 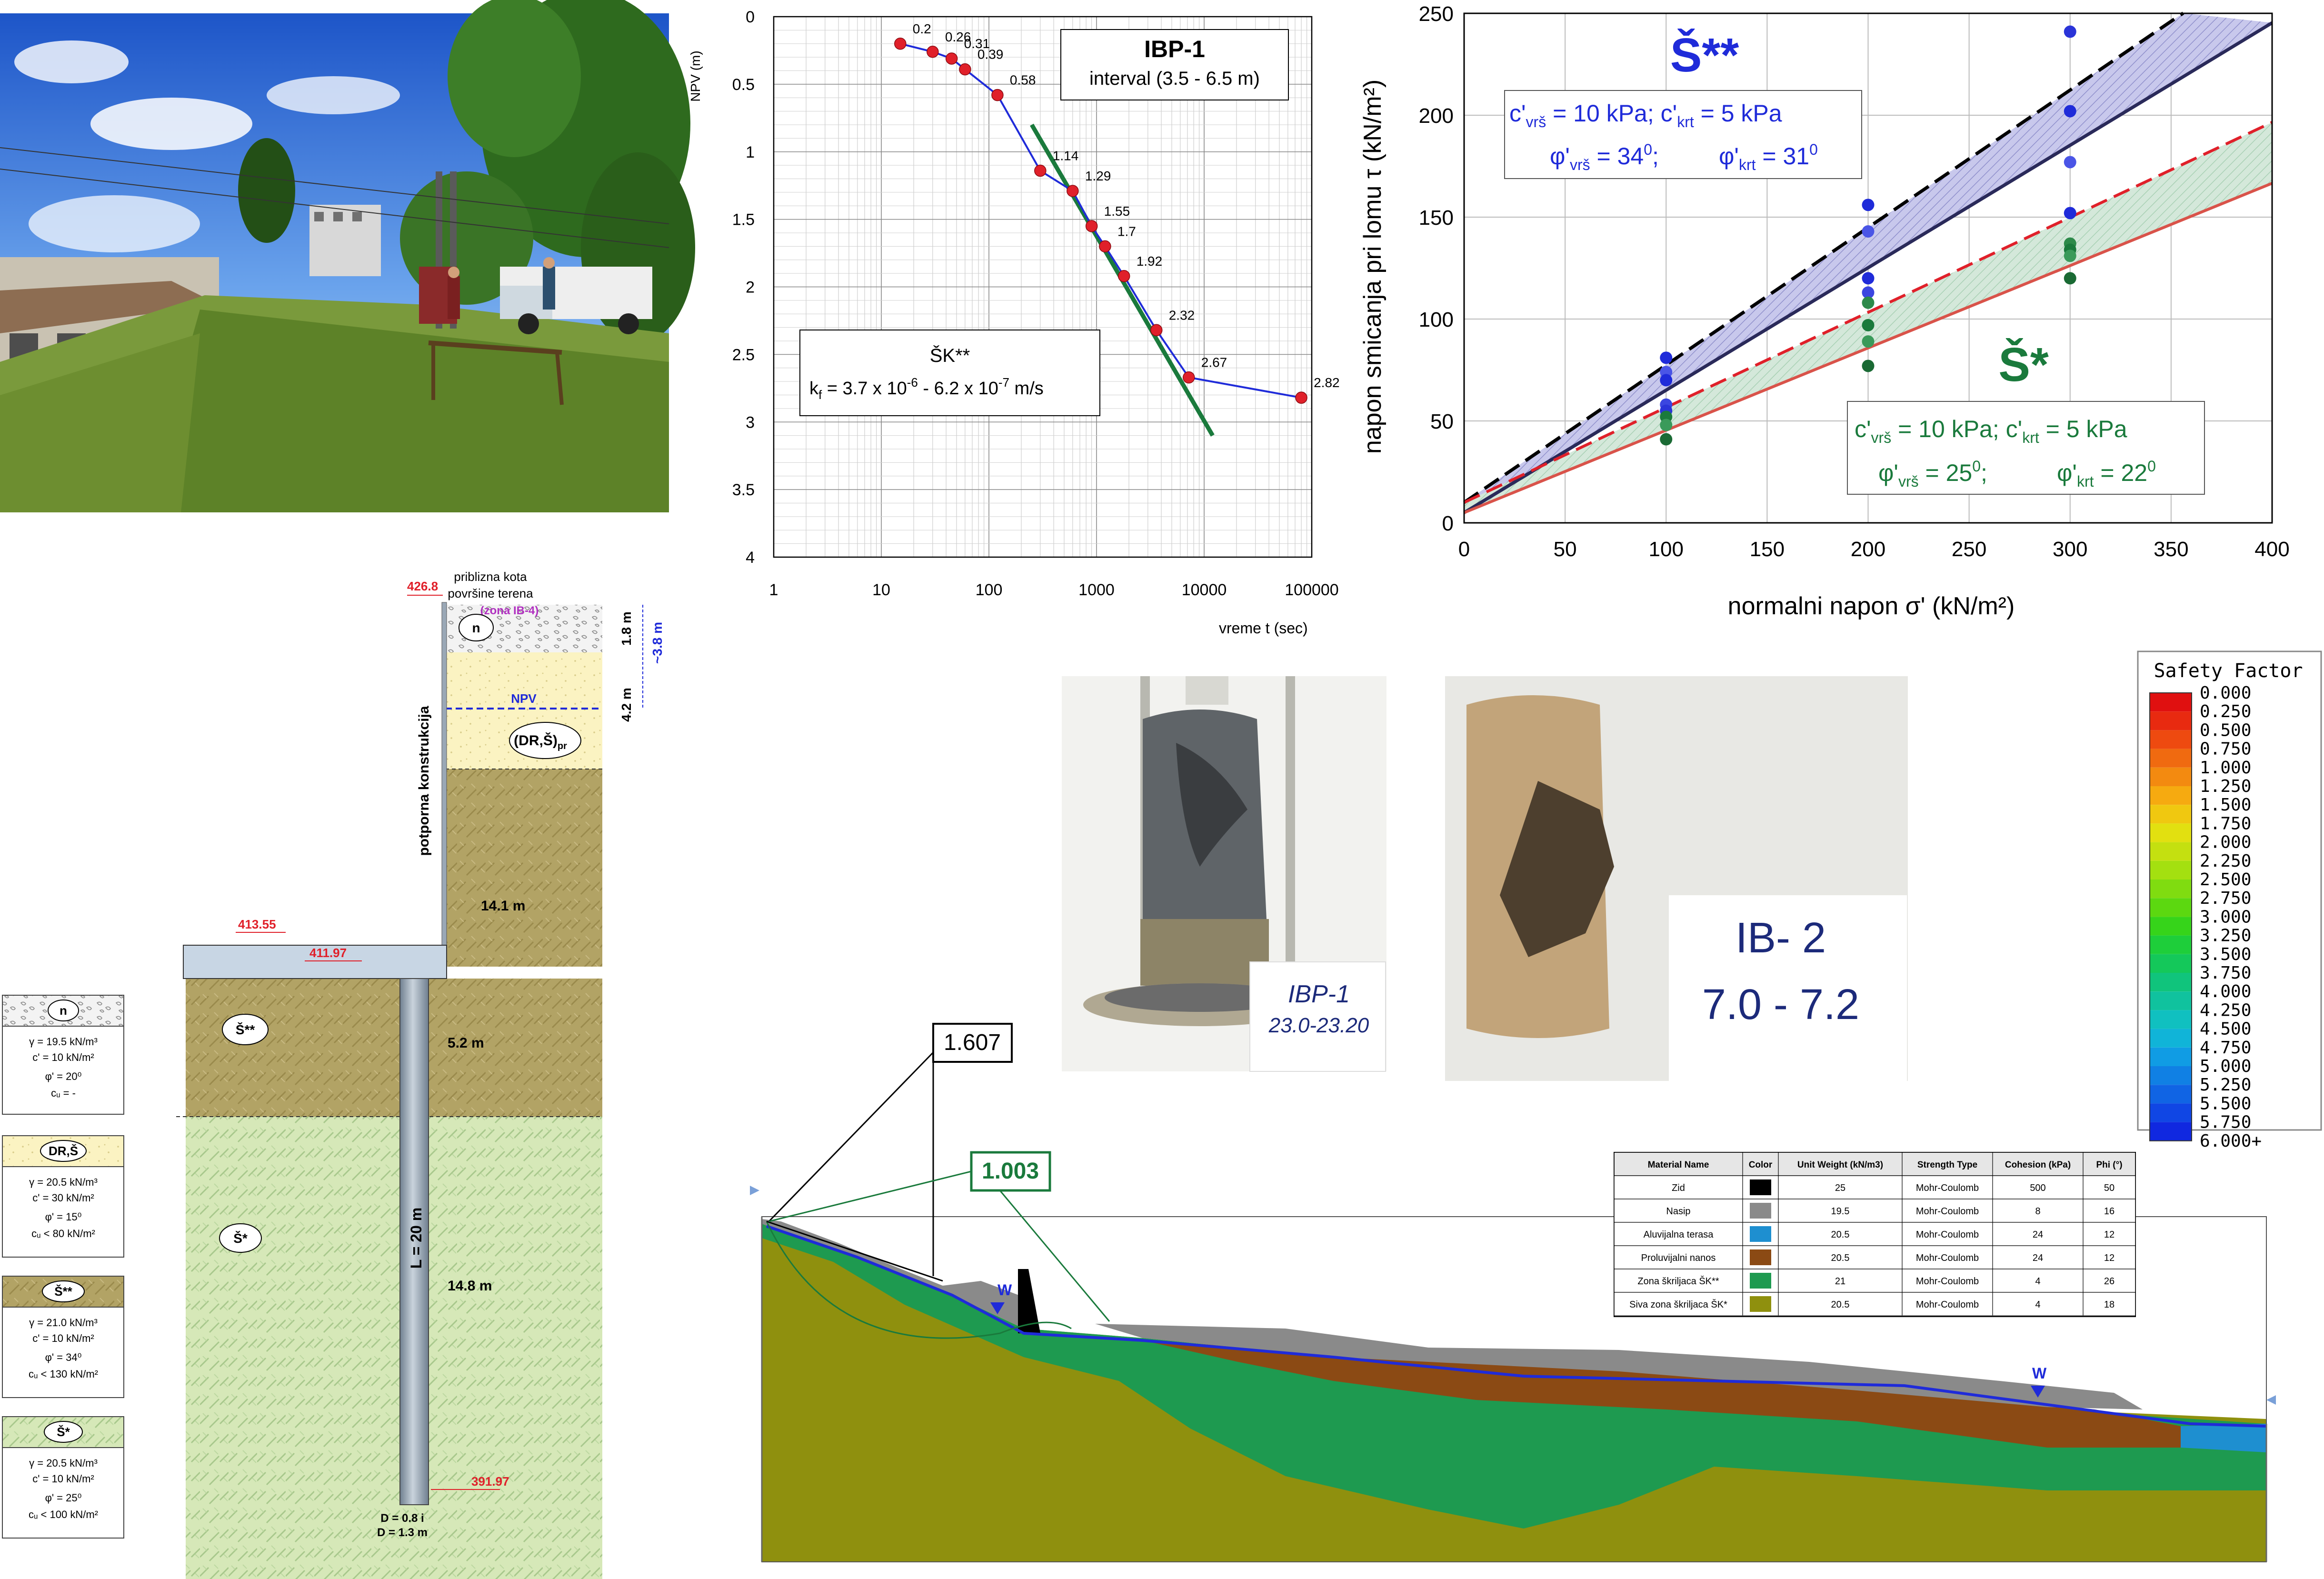 What do you see at coordinates (2226, 711) in the screenshot?
I see `sf-label: 0.250` at bounding box center [2226, 711].